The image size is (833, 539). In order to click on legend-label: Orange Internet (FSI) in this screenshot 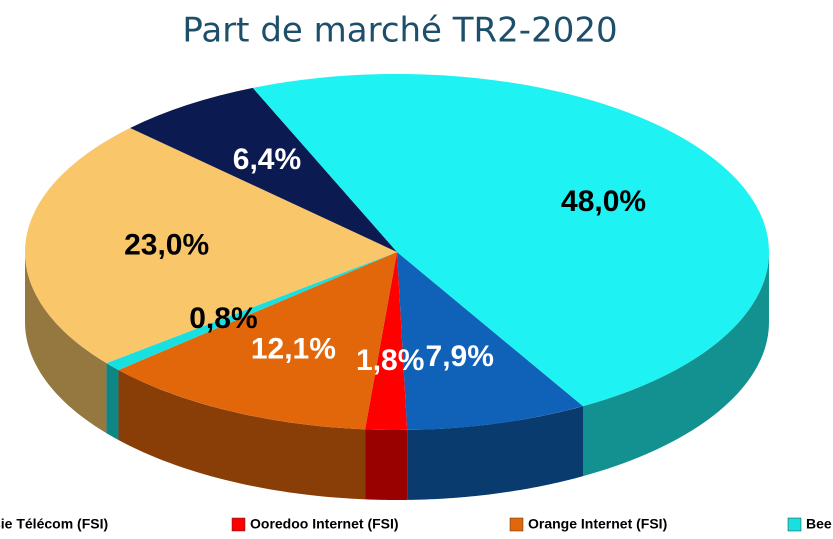, I will do `click(597, 524)`.